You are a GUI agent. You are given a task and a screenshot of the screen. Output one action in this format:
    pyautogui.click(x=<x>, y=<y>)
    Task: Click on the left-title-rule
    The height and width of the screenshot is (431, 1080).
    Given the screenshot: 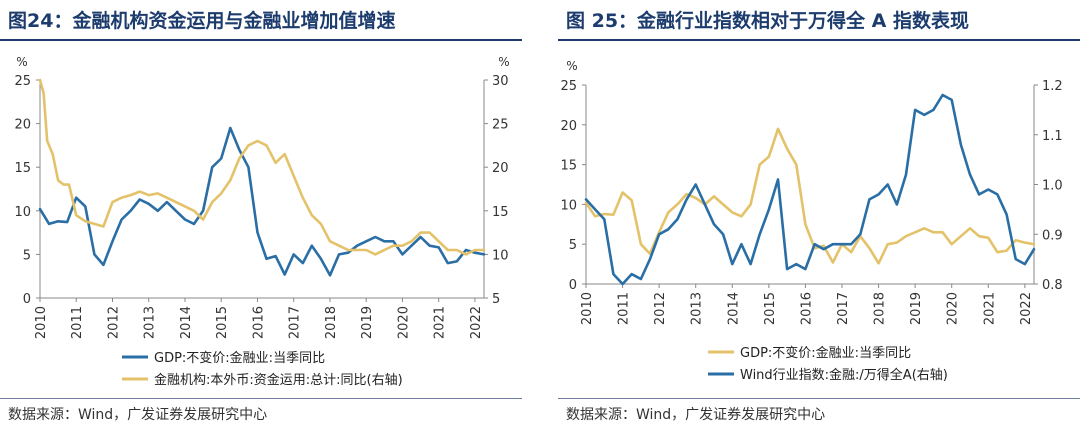 What is the action you would take?
    pyautogui.click(x=261, y=40)
    